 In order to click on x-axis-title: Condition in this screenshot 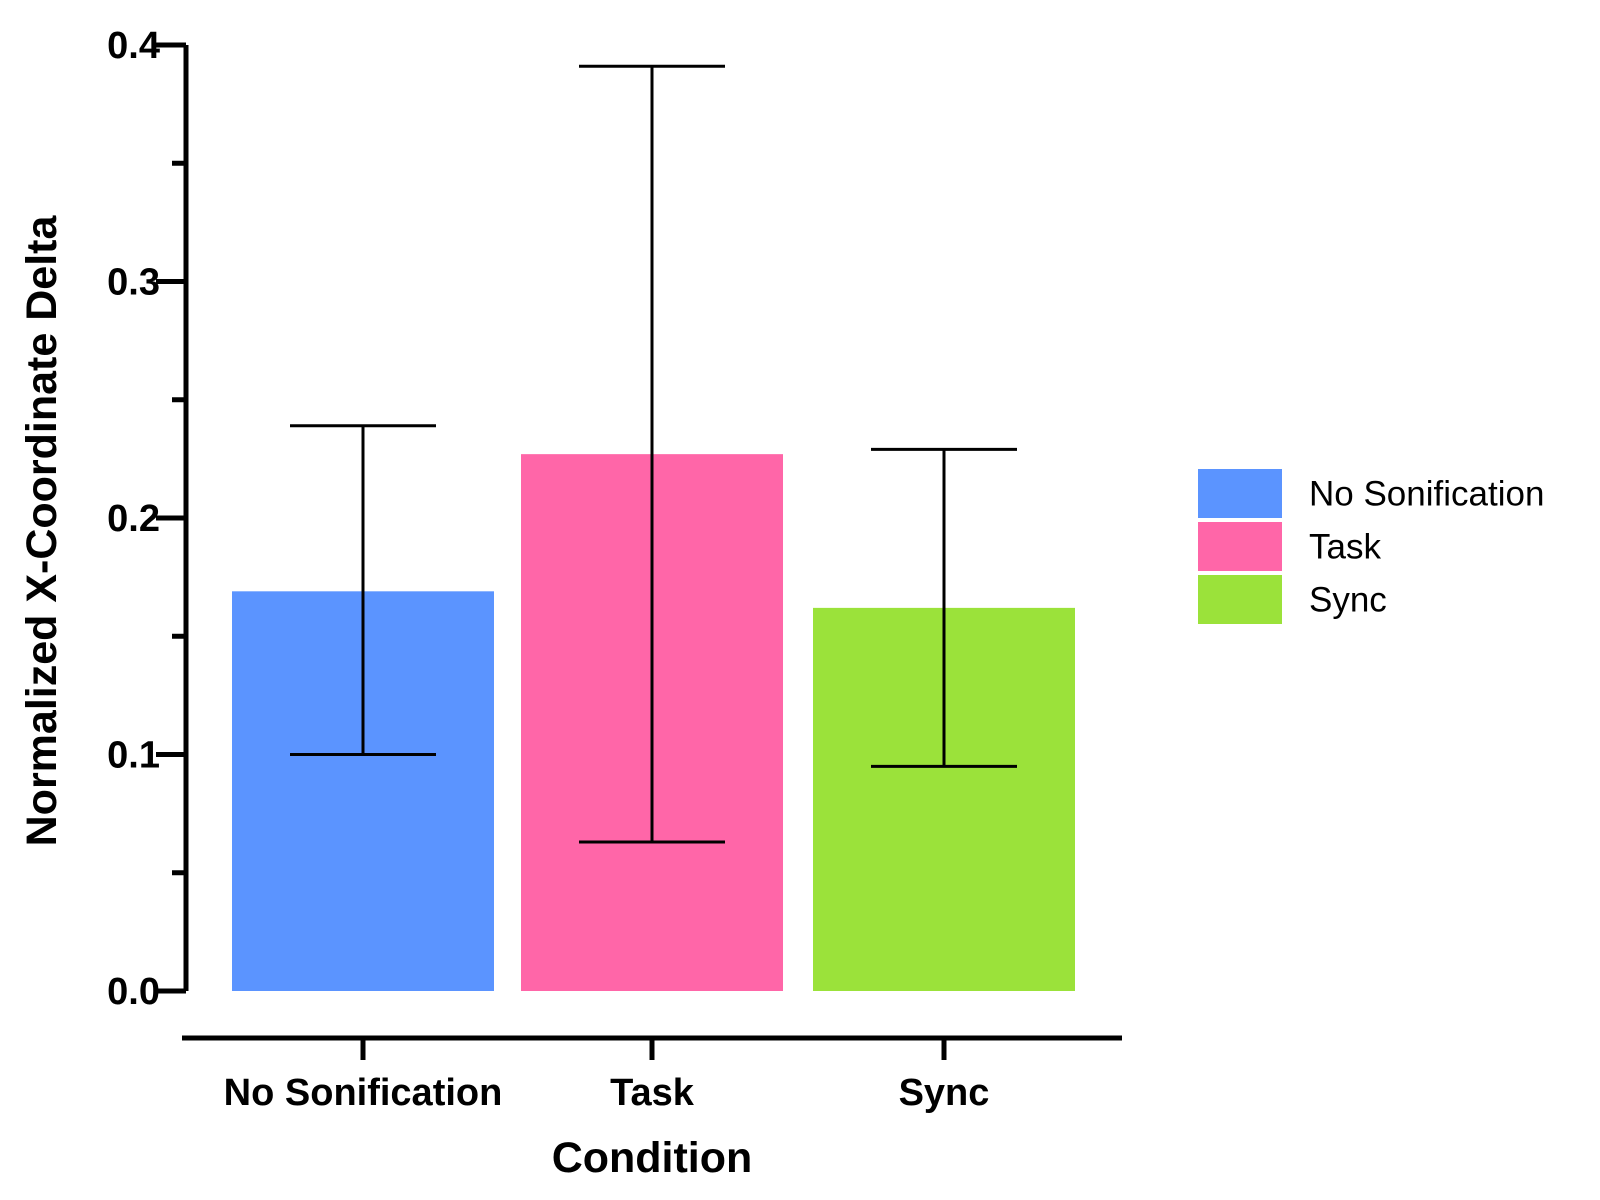, I will do `click(652, 1158)`.